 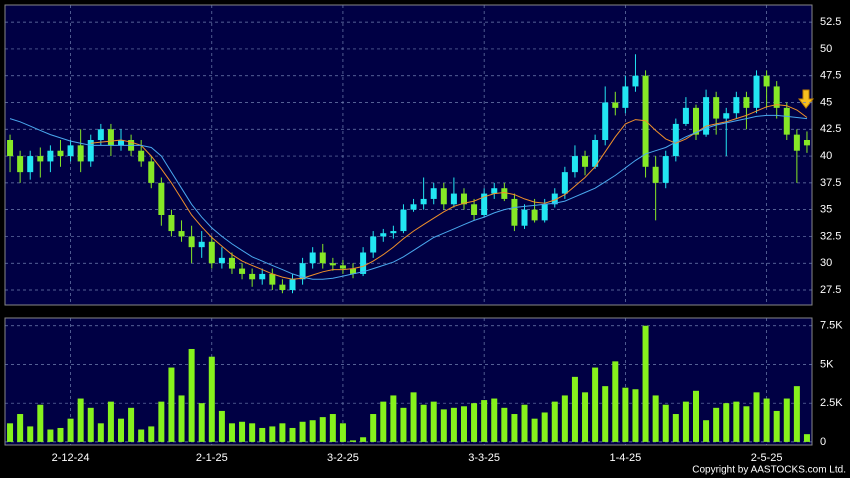 I want to click on y-tick-label: 32.5, so click(x=830, y=236).